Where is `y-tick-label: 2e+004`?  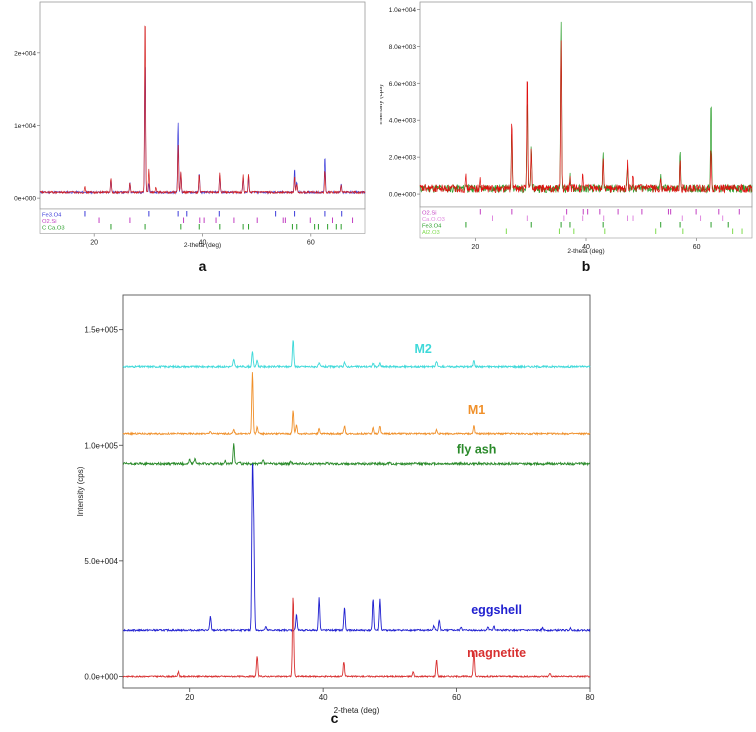 y-tick-label: 2e+004 is located at coordinates (25, 53).